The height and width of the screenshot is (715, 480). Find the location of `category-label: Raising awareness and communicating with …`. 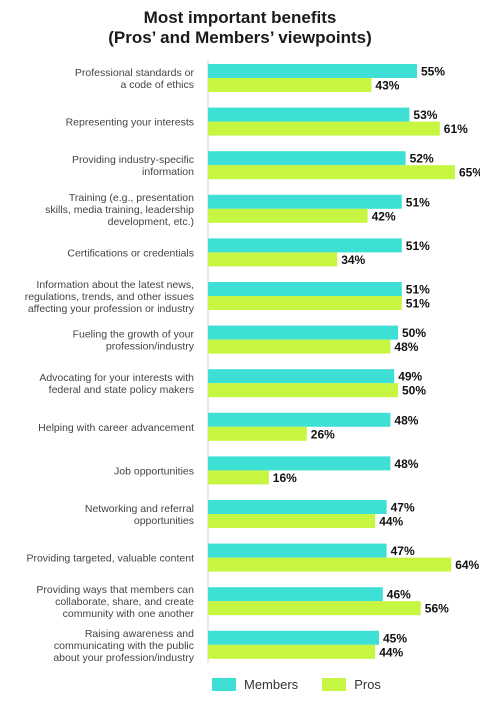

category-label: Raising awareness and communicating with … is located at coordinates (123, 646).